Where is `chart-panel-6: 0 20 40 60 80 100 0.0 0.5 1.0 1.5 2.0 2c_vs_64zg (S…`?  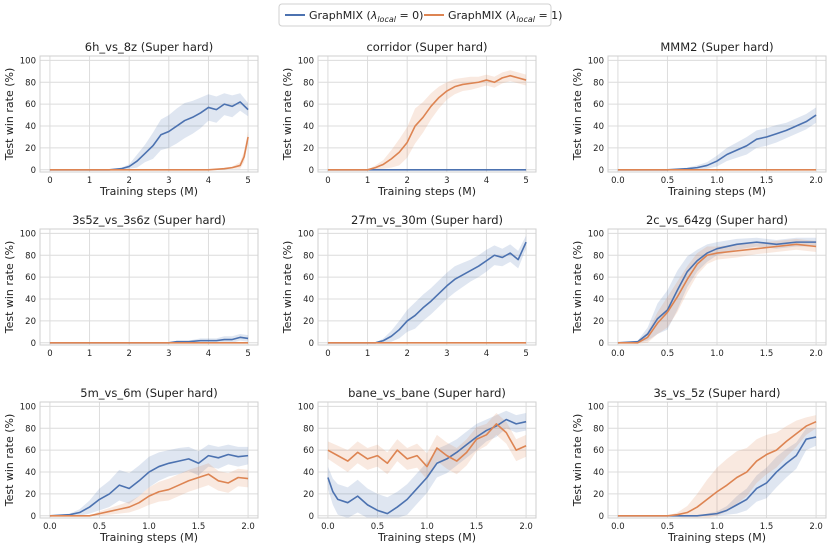
chart-panel-6: 0 20 40 60 80 100 0.0 0.5 1.0 1.5 2.0 2c_vs_64zg (S… is located at coordinates (699, 286).